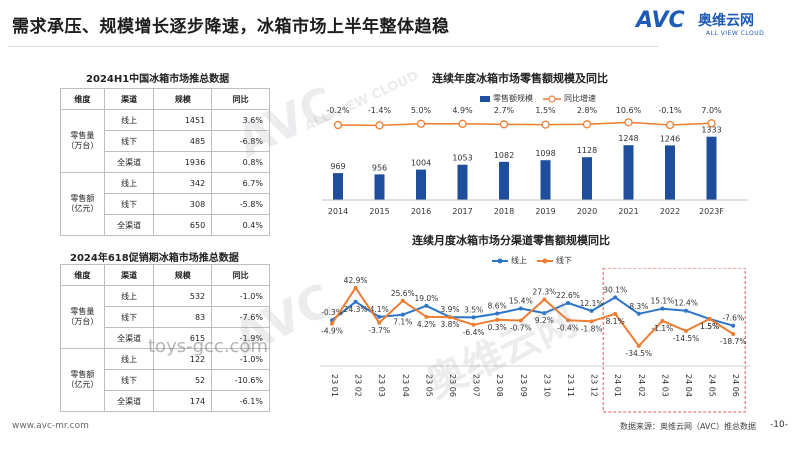  Describe the element at coordinates (240, 296) in the screenshot. I see `yoy-cell: -1.0%` at that location.